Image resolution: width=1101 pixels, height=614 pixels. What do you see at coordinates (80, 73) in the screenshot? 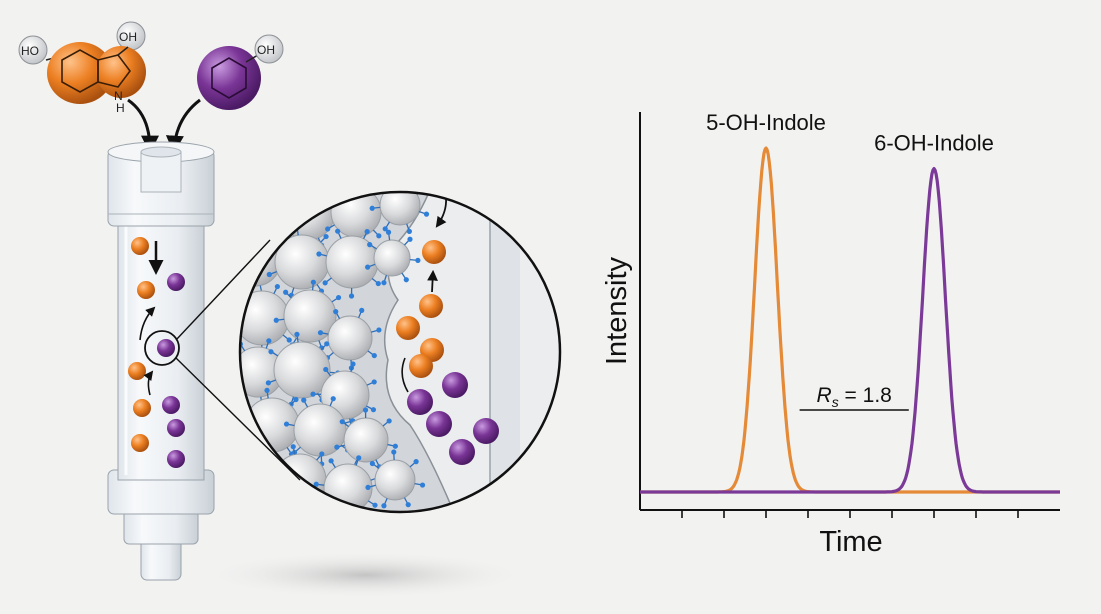
I see `indole-benzene-sphere` at bounding box center [80, 73].